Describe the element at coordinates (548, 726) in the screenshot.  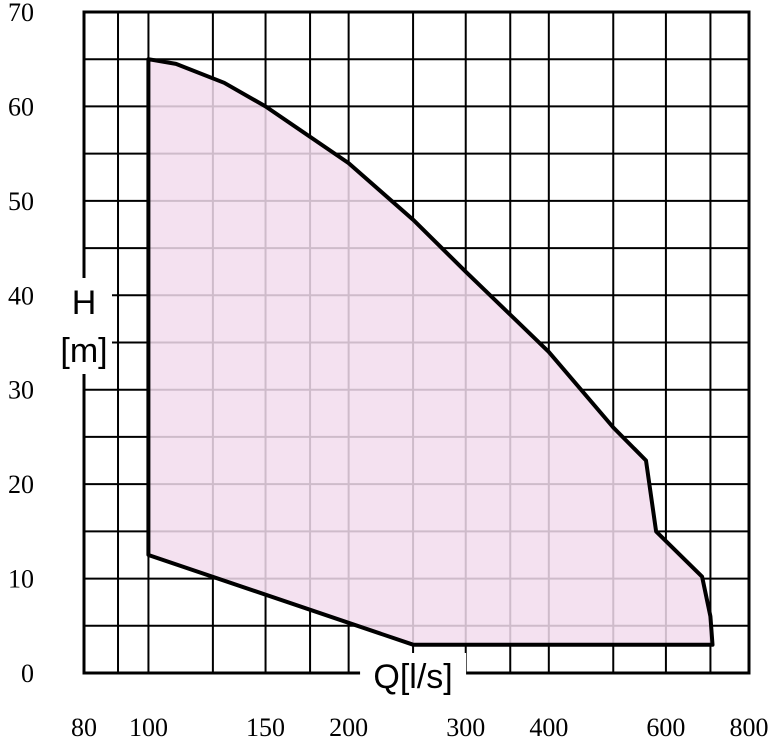
I see `x-tick-label: 400` at that location.